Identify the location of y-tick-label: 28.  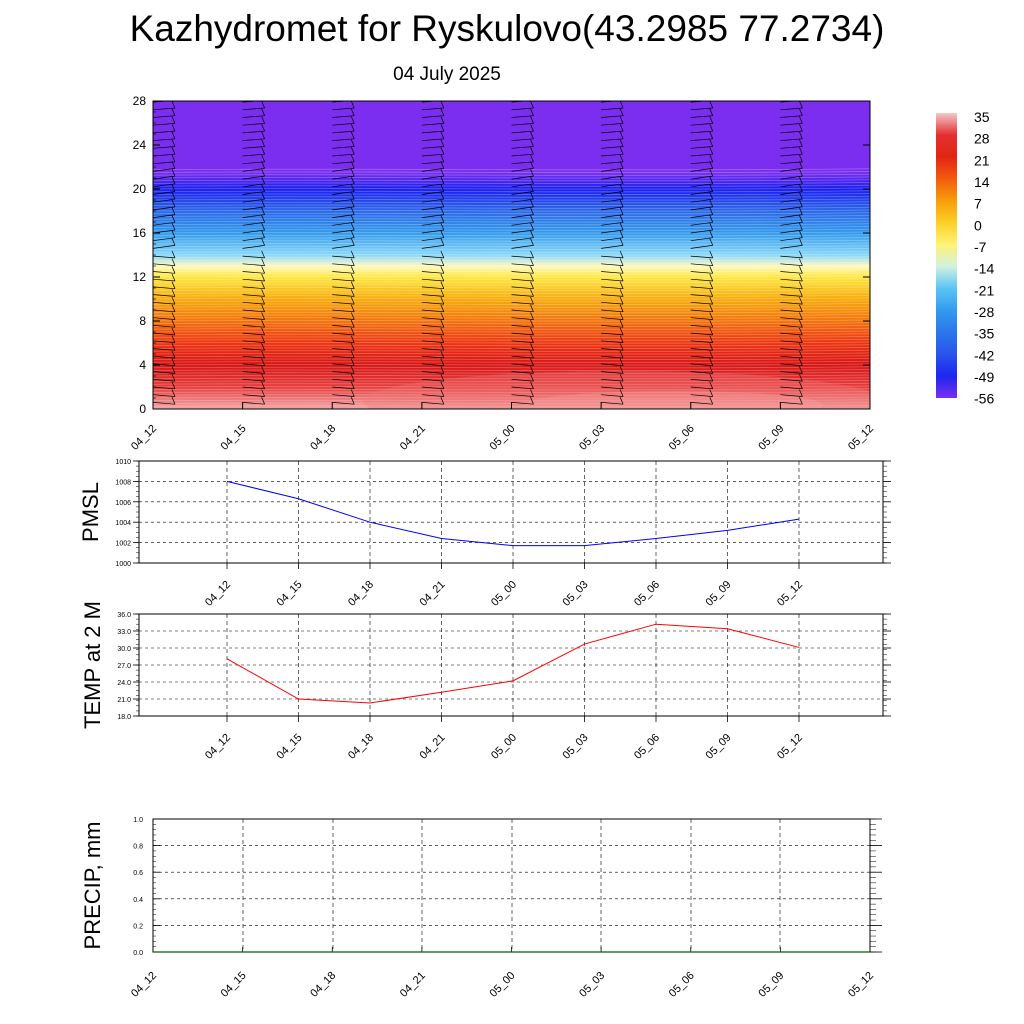
(140, 101).